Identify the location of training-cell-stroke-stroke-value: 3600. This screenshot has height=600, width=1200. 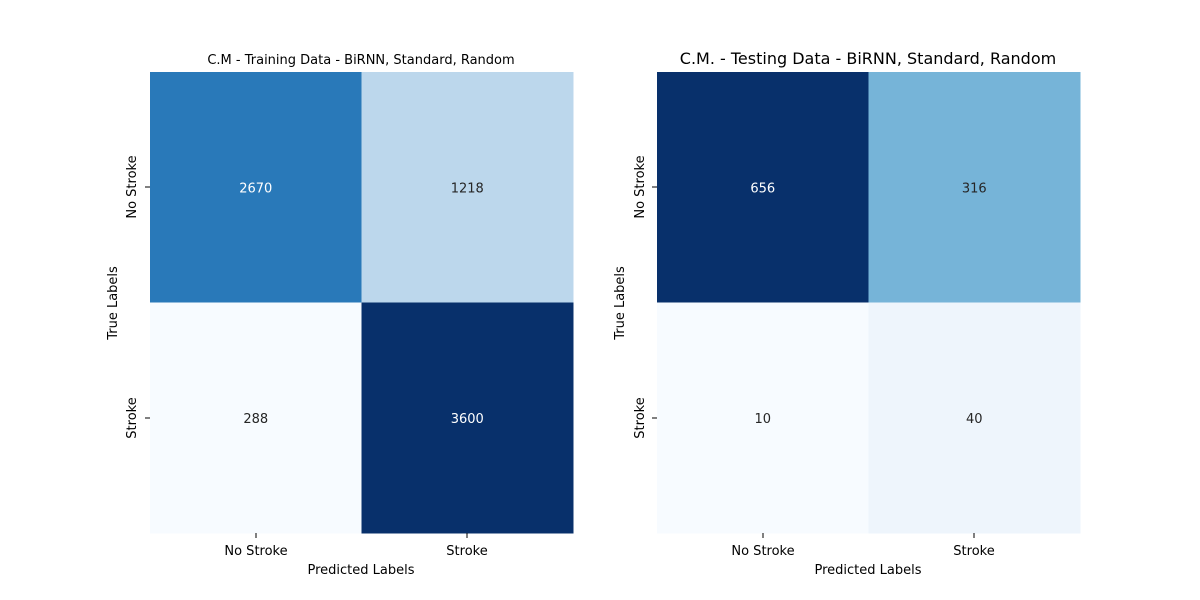
(467, 419).